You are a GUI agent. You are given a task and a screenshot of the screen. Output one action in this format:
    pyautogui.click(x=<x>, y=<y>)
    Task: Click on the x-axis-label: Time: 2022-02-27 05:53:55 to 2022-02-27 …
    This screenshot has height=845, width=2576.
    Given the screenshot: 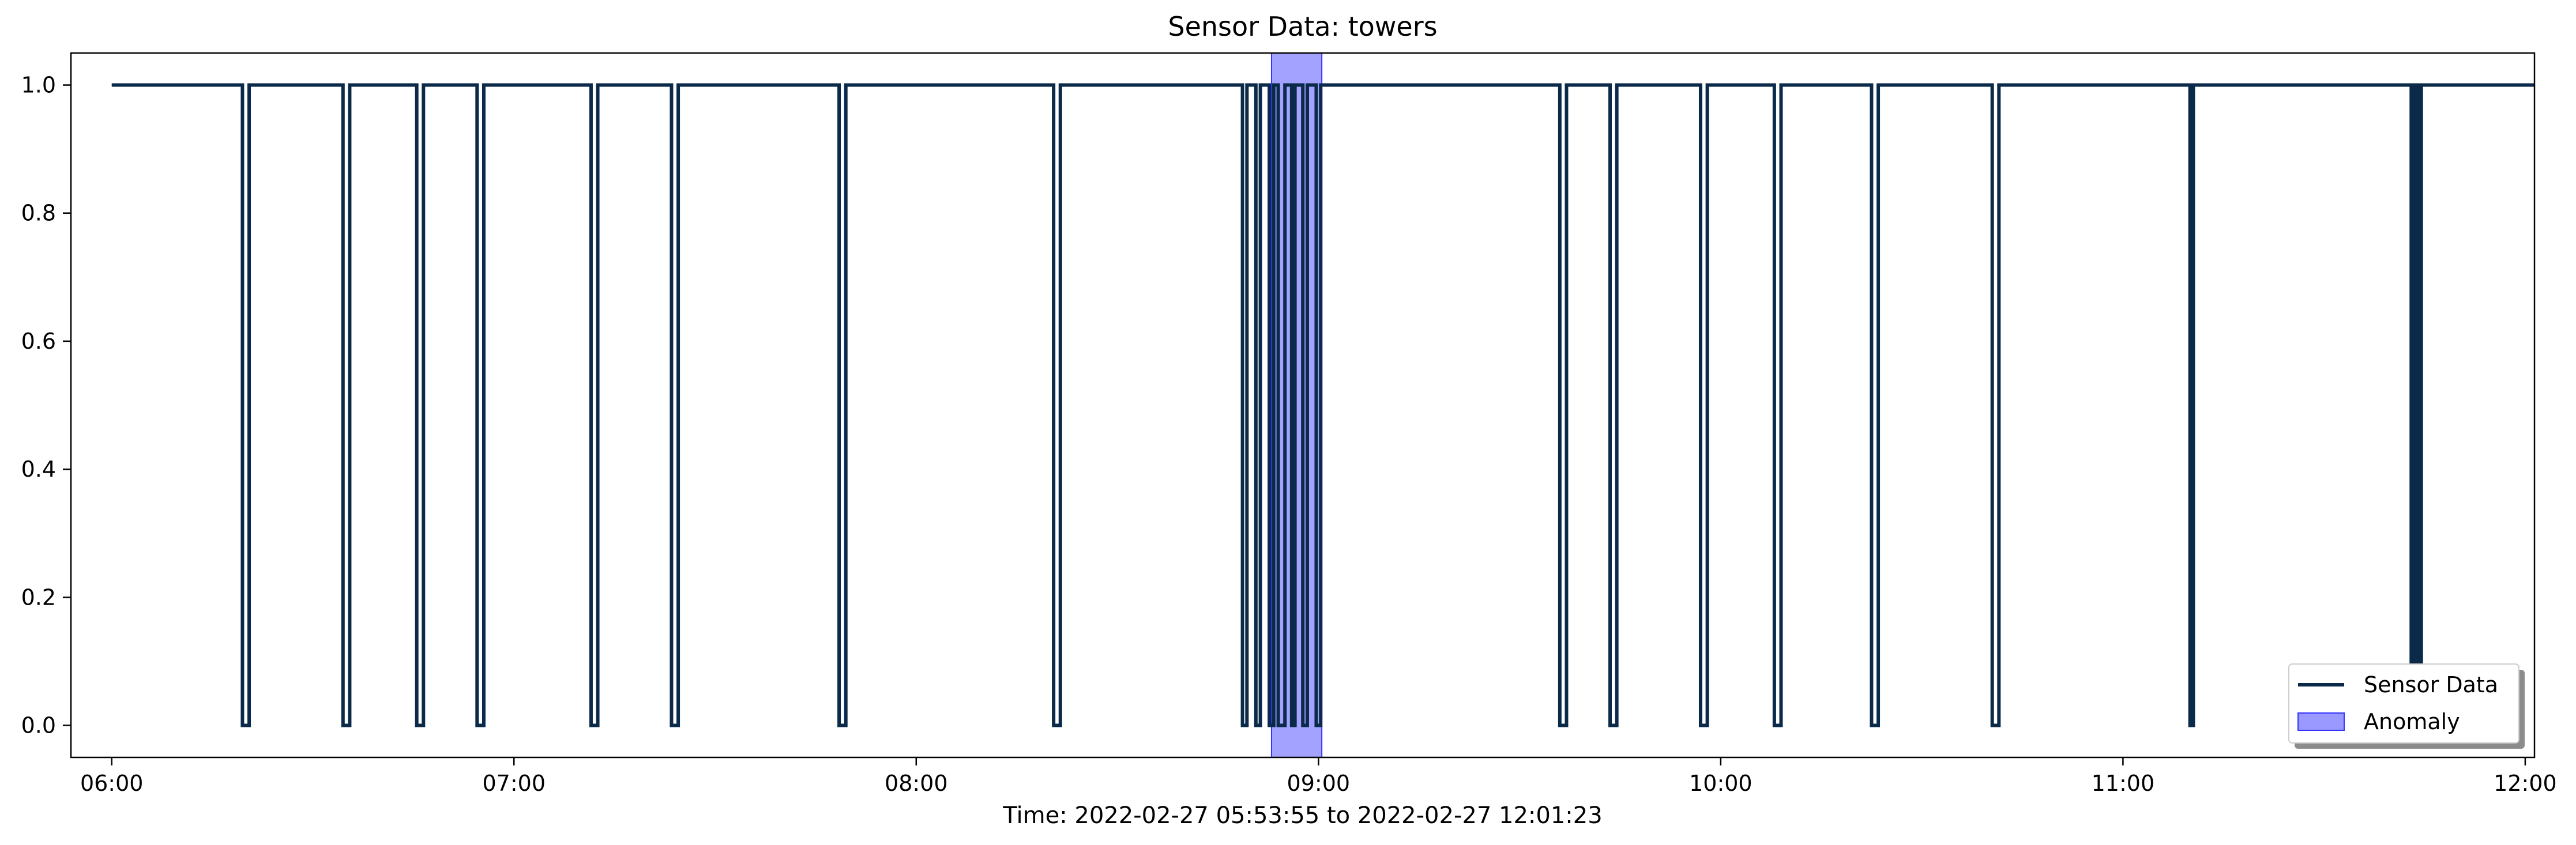 What is the action you would take?
    pyautogui.click(x=1302, y=815)
    